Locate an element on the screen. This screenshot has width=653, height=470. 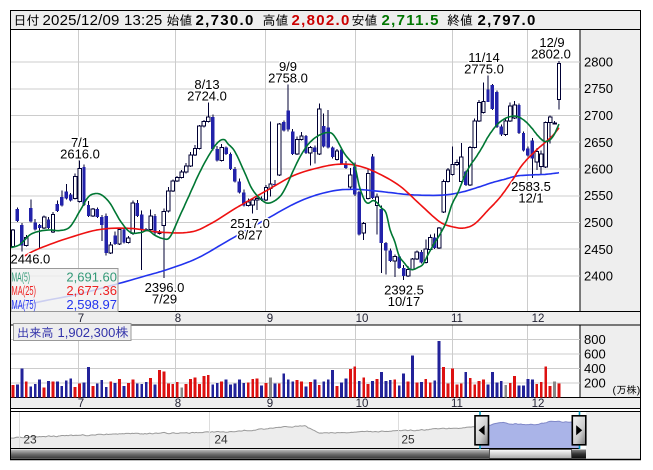
svg-text: 2517.0 is located at coordinates (250, 223).